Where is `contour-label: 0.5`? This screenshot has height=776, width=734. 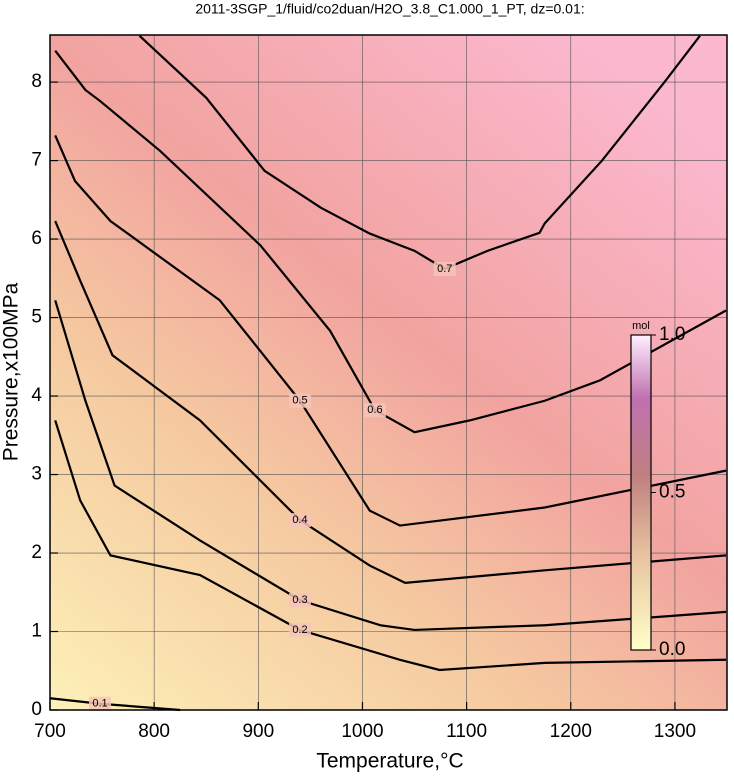 contour-label: 0.5 is located at coordinates (299, 401).